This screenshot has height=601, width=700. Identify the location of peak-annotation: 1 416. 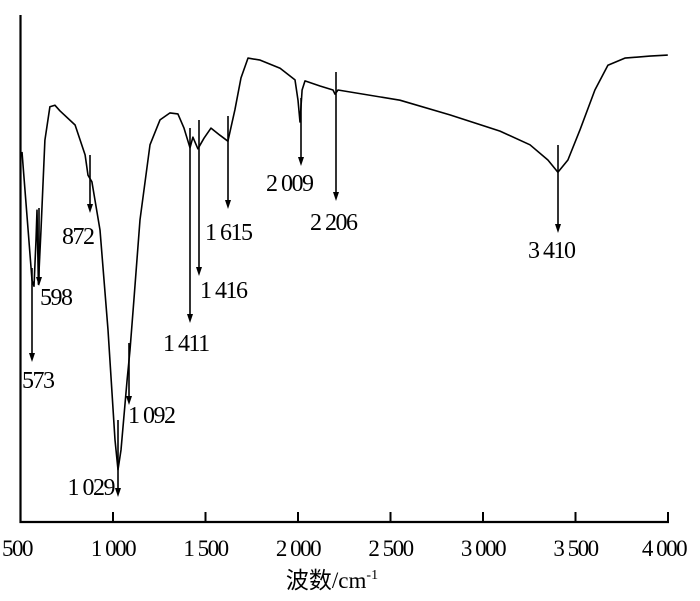
(223, 212).